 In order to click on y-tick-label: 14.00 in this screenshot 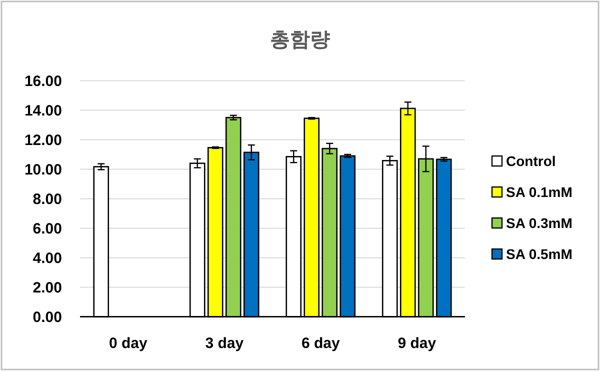, I will do `click(43, 111)`.